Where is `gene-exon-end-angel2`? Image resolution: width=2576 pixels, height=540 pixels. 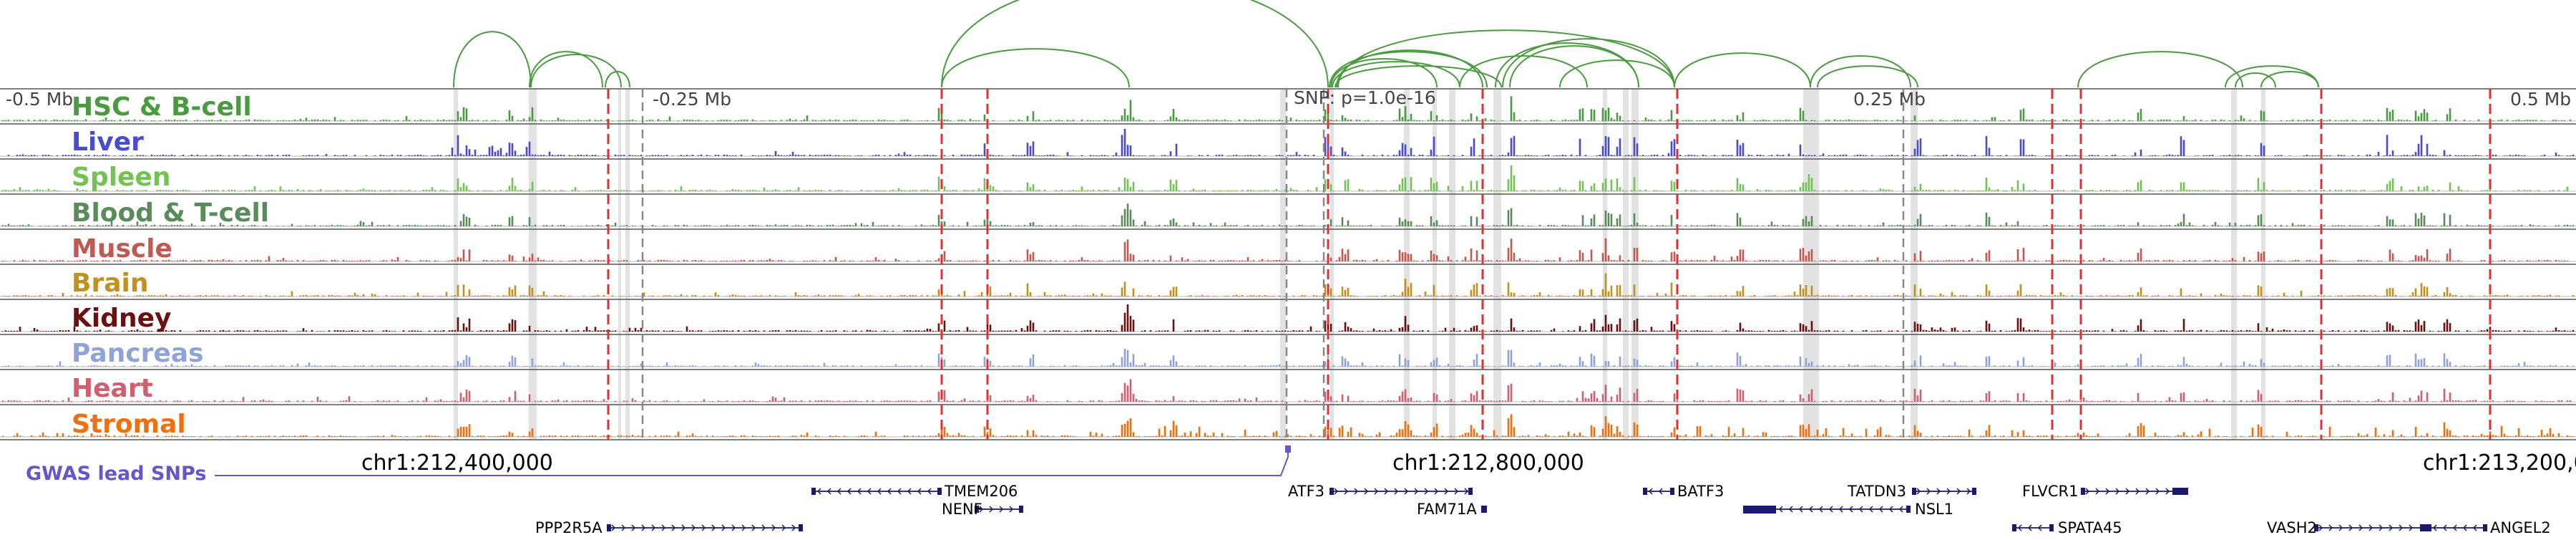
gene-exon-end-angel2 is located at coordinates (2485, 527).